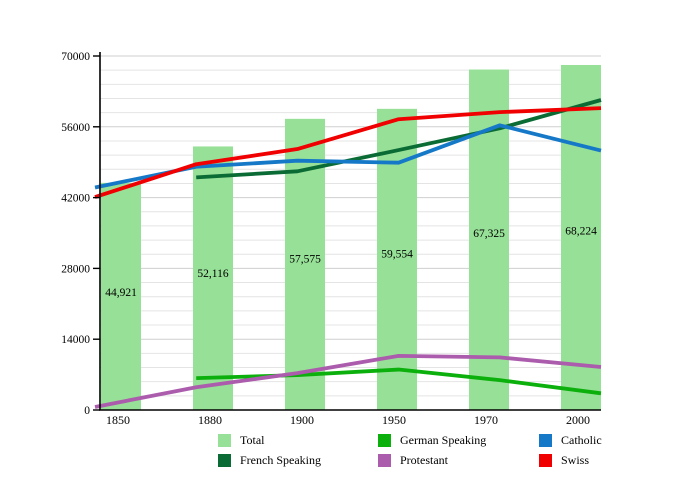 Image resolution: width=700 pixels, height=500 pixels. What do you see at coordinates (75, 340) in the screenshot?
I see `y-tick-label: 14000` at bounding box center [75, 340].